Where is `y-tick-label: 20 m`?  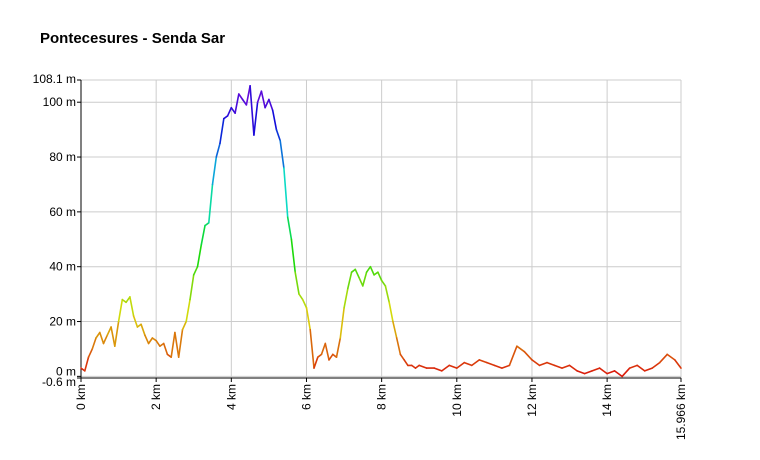 y-tick-label: 20 m is located at coordinates (62, 322).